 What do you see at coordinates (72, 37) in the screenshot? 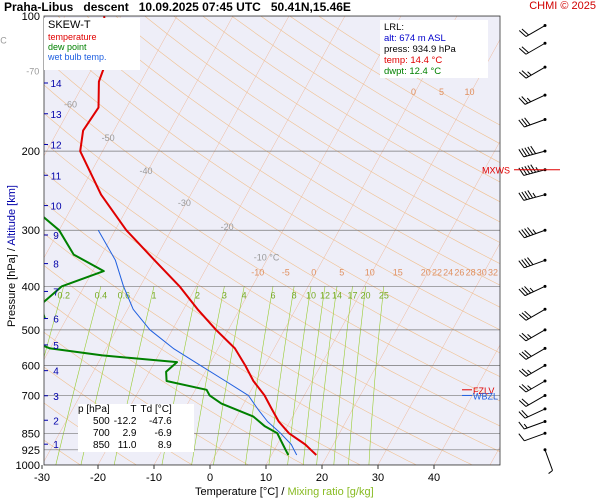
I see `legend-temperature: temperature` at bounding box center [72, 37].